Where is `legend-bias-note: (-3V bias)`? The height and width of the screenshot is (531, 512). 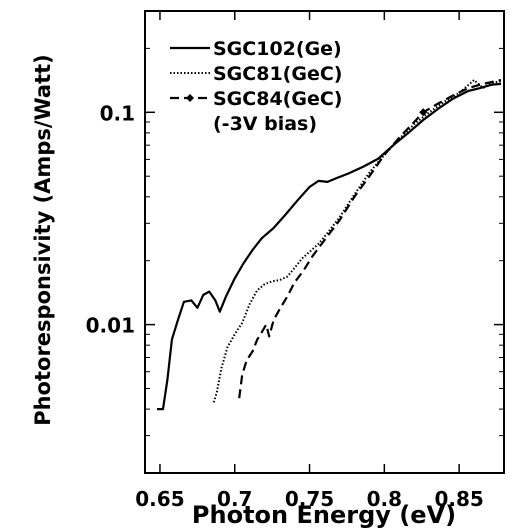 legend-bias-note: (-3V bias) is located at coordinates (265, 124).